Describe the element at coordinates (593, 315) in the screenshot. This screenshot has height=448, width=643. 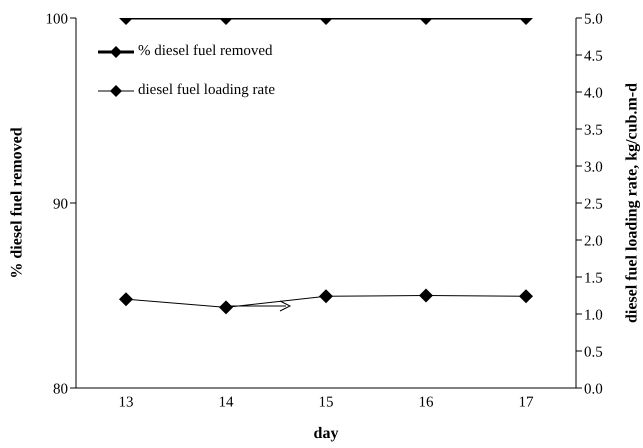
I see `y2-tick-label: 1.0` at that location.